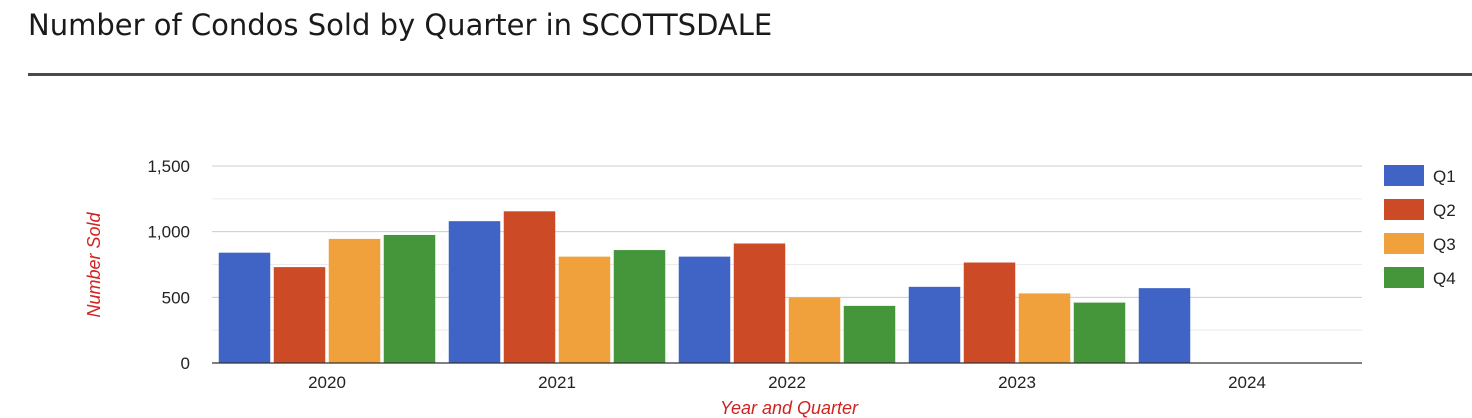 This screenshot has height=418, width=1472. What do you see at coordinates (1404, 277) in the screenshot?
I see `legend-swatch-q4` at bounding box center [1404, 277].